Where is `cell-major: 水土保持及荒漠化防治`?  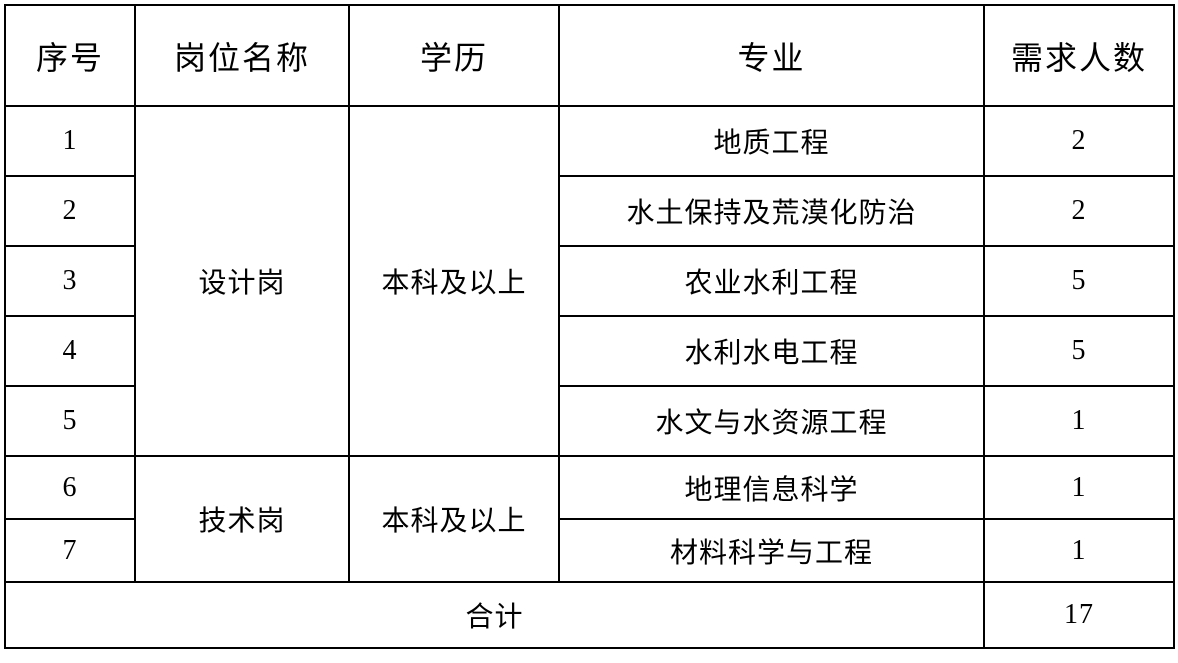 cell-major: 水土保持及荒漠化防治 is located at coordinates (771, 211).